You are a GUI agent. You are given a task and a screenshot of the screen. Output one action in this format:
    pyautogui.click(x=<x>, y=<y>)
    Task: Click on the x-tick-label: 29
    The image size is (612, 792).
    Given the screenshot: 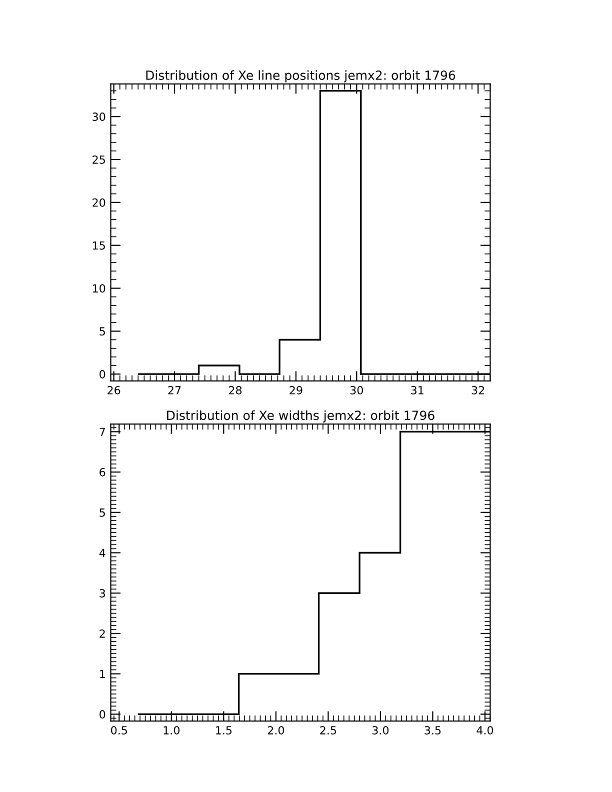 What is the action you would take?
    pyautogui.click(x=296, y=390)
    